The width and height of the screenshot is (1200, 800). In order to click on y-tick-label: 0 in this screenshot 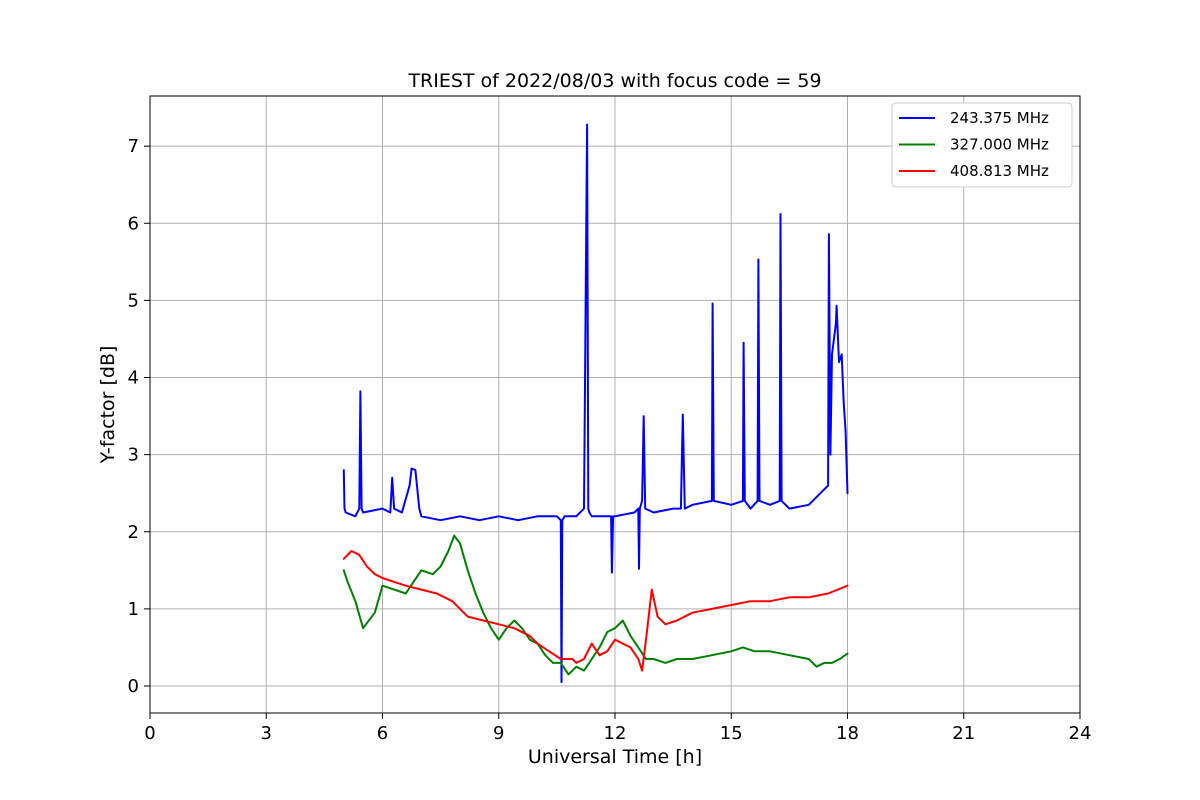, I will do `click(133, 686)`.